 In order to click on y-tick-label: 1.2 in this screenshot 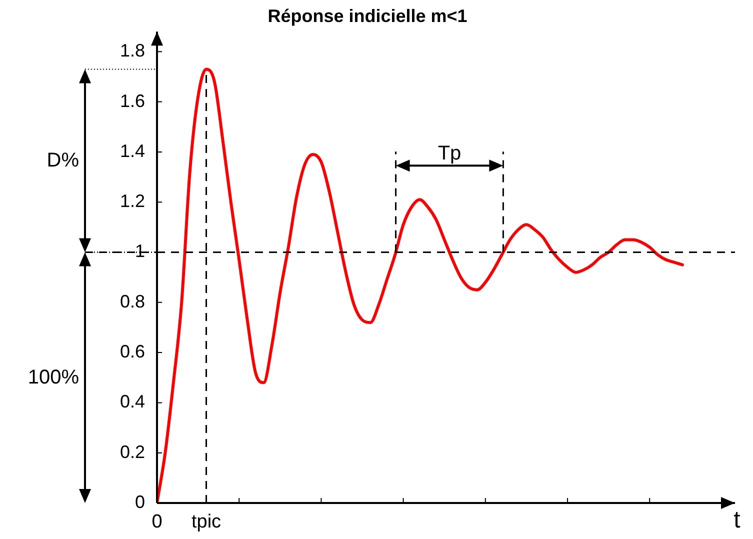, I will do `click(132, 201)`.